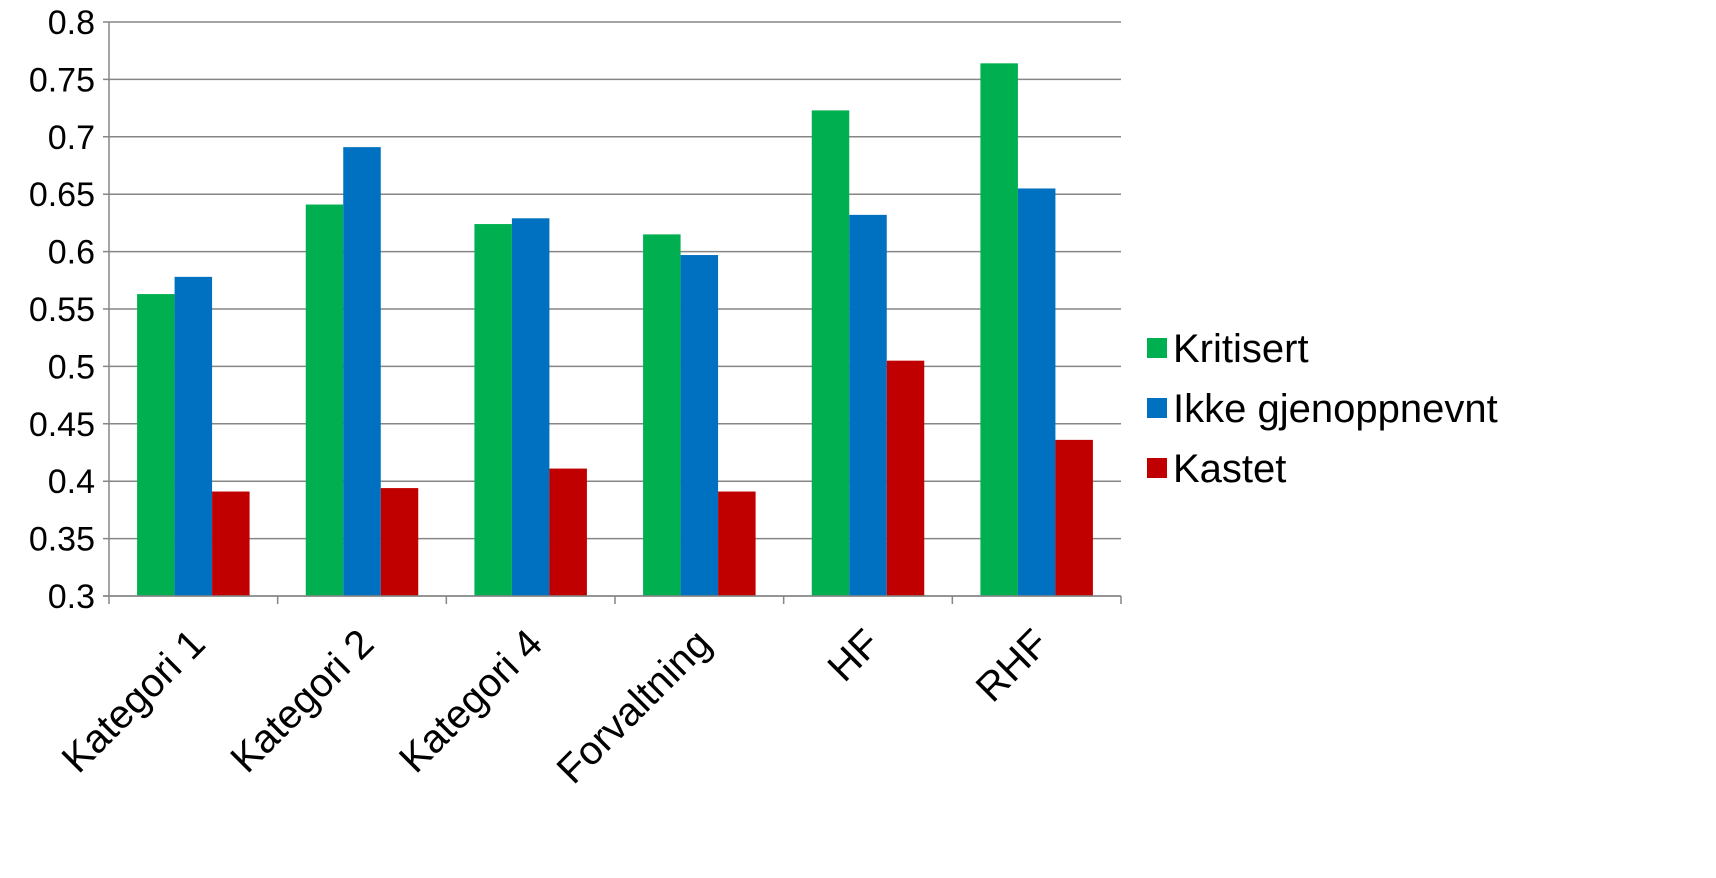 This screenshot has height=878, width=1716. I want to click on legend-label: Kritisert, so click(1241, 349).